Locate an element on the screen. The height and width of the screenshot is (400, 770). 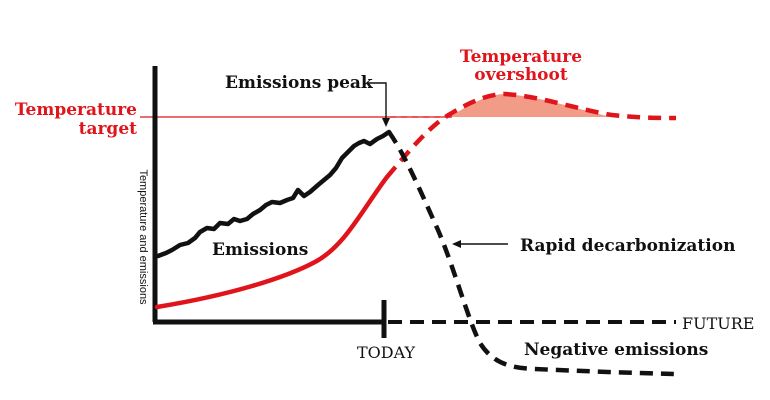
overshoot-label-line1: Temperature is located at coordinates (521, 57).